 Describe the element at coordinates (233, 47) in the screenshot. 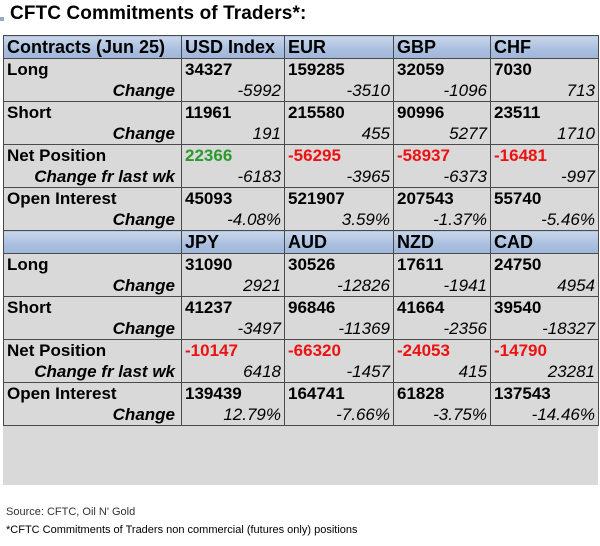

I see `header-cell: USD Index` at that location.